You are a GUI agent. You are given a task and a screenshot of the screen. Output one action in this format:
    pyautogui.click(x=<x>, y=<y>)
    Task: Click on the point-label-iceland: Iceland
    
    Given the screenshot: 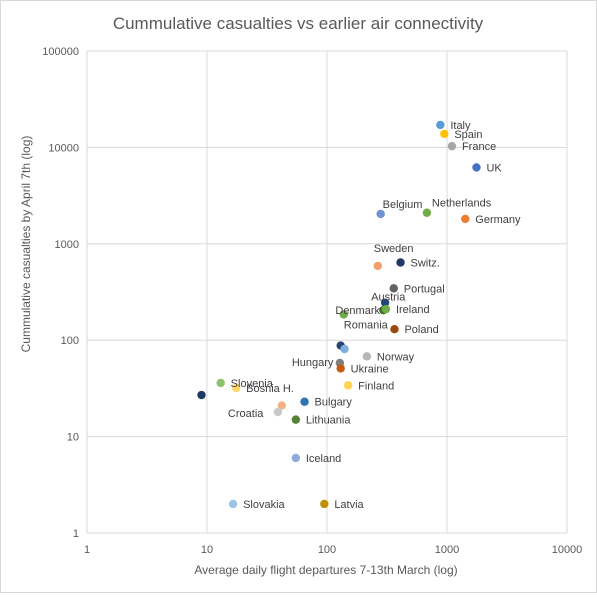 What is the action you would take?
    pyautogui.click(x=323, y=459)
    